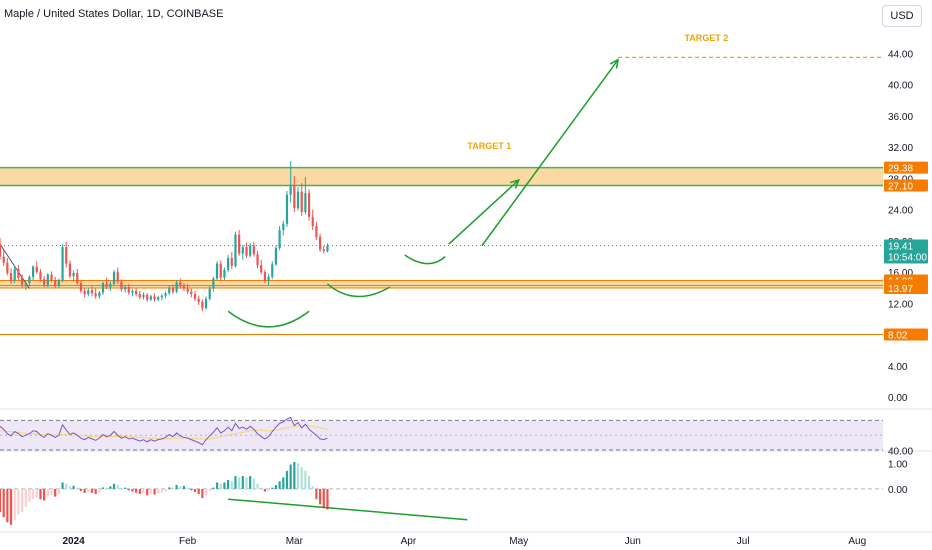 The width and height of the screenshot is (932, 550). I want to click on rsi-line, so click(164, 431).